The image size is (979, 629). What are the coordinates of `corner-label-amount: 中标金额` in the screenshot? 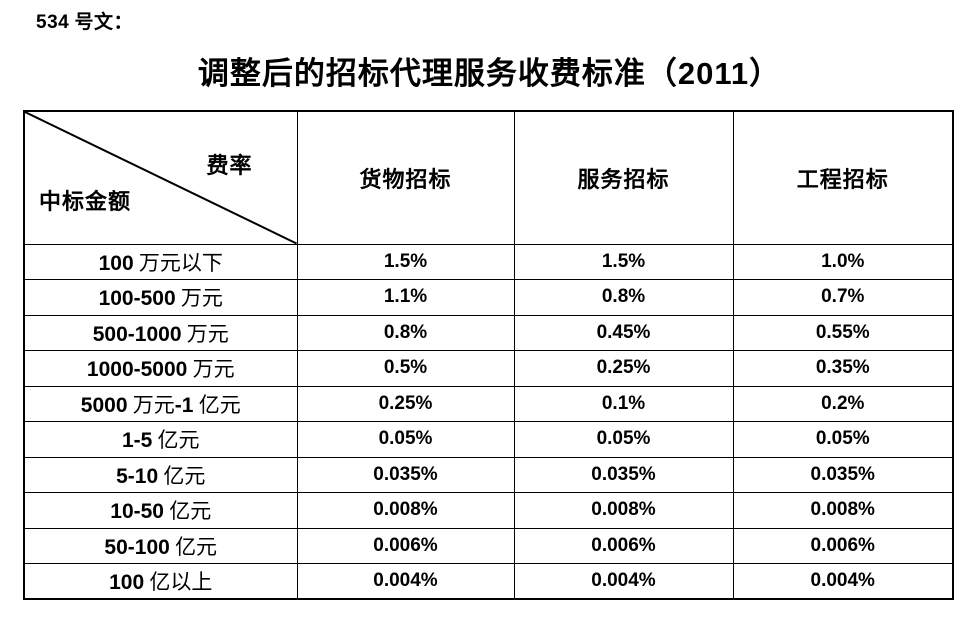 It's located at (85, 201).